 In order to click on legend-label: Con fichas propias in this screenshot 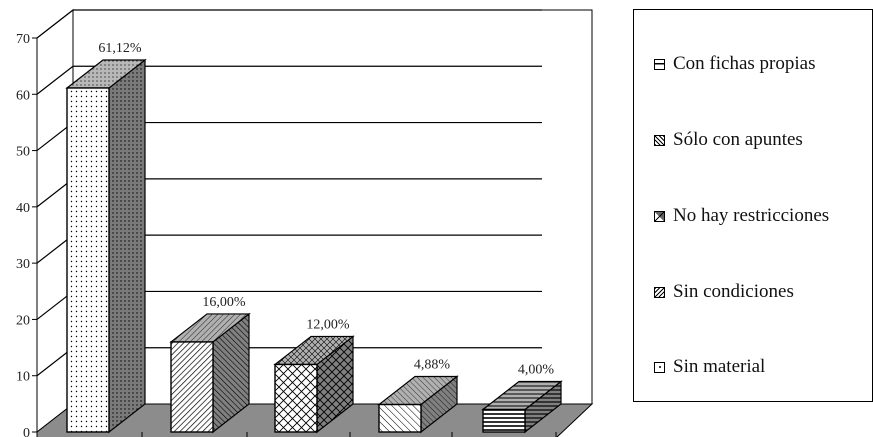, I will do `click(744, 63)`.